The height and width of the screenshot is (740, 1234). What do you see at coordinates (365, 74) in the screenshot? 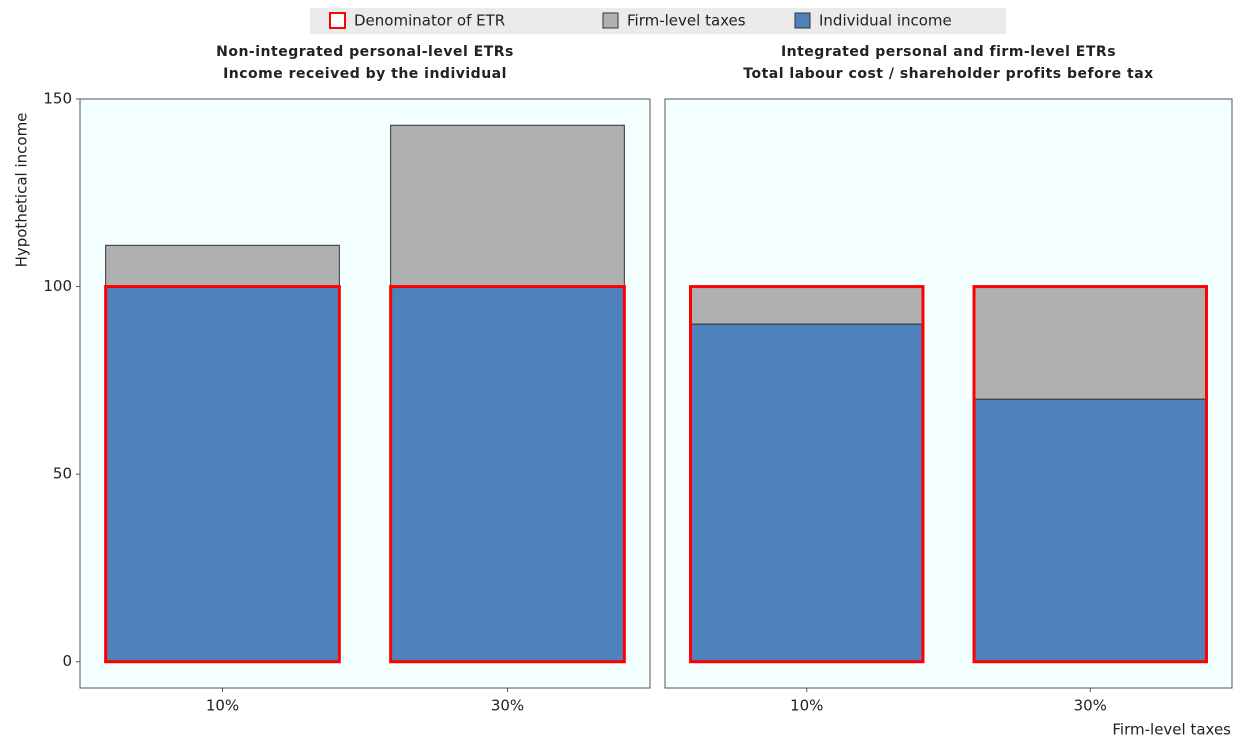
I see `panel-subtitle: Income received by the individual` at bounding box center [365, 74].